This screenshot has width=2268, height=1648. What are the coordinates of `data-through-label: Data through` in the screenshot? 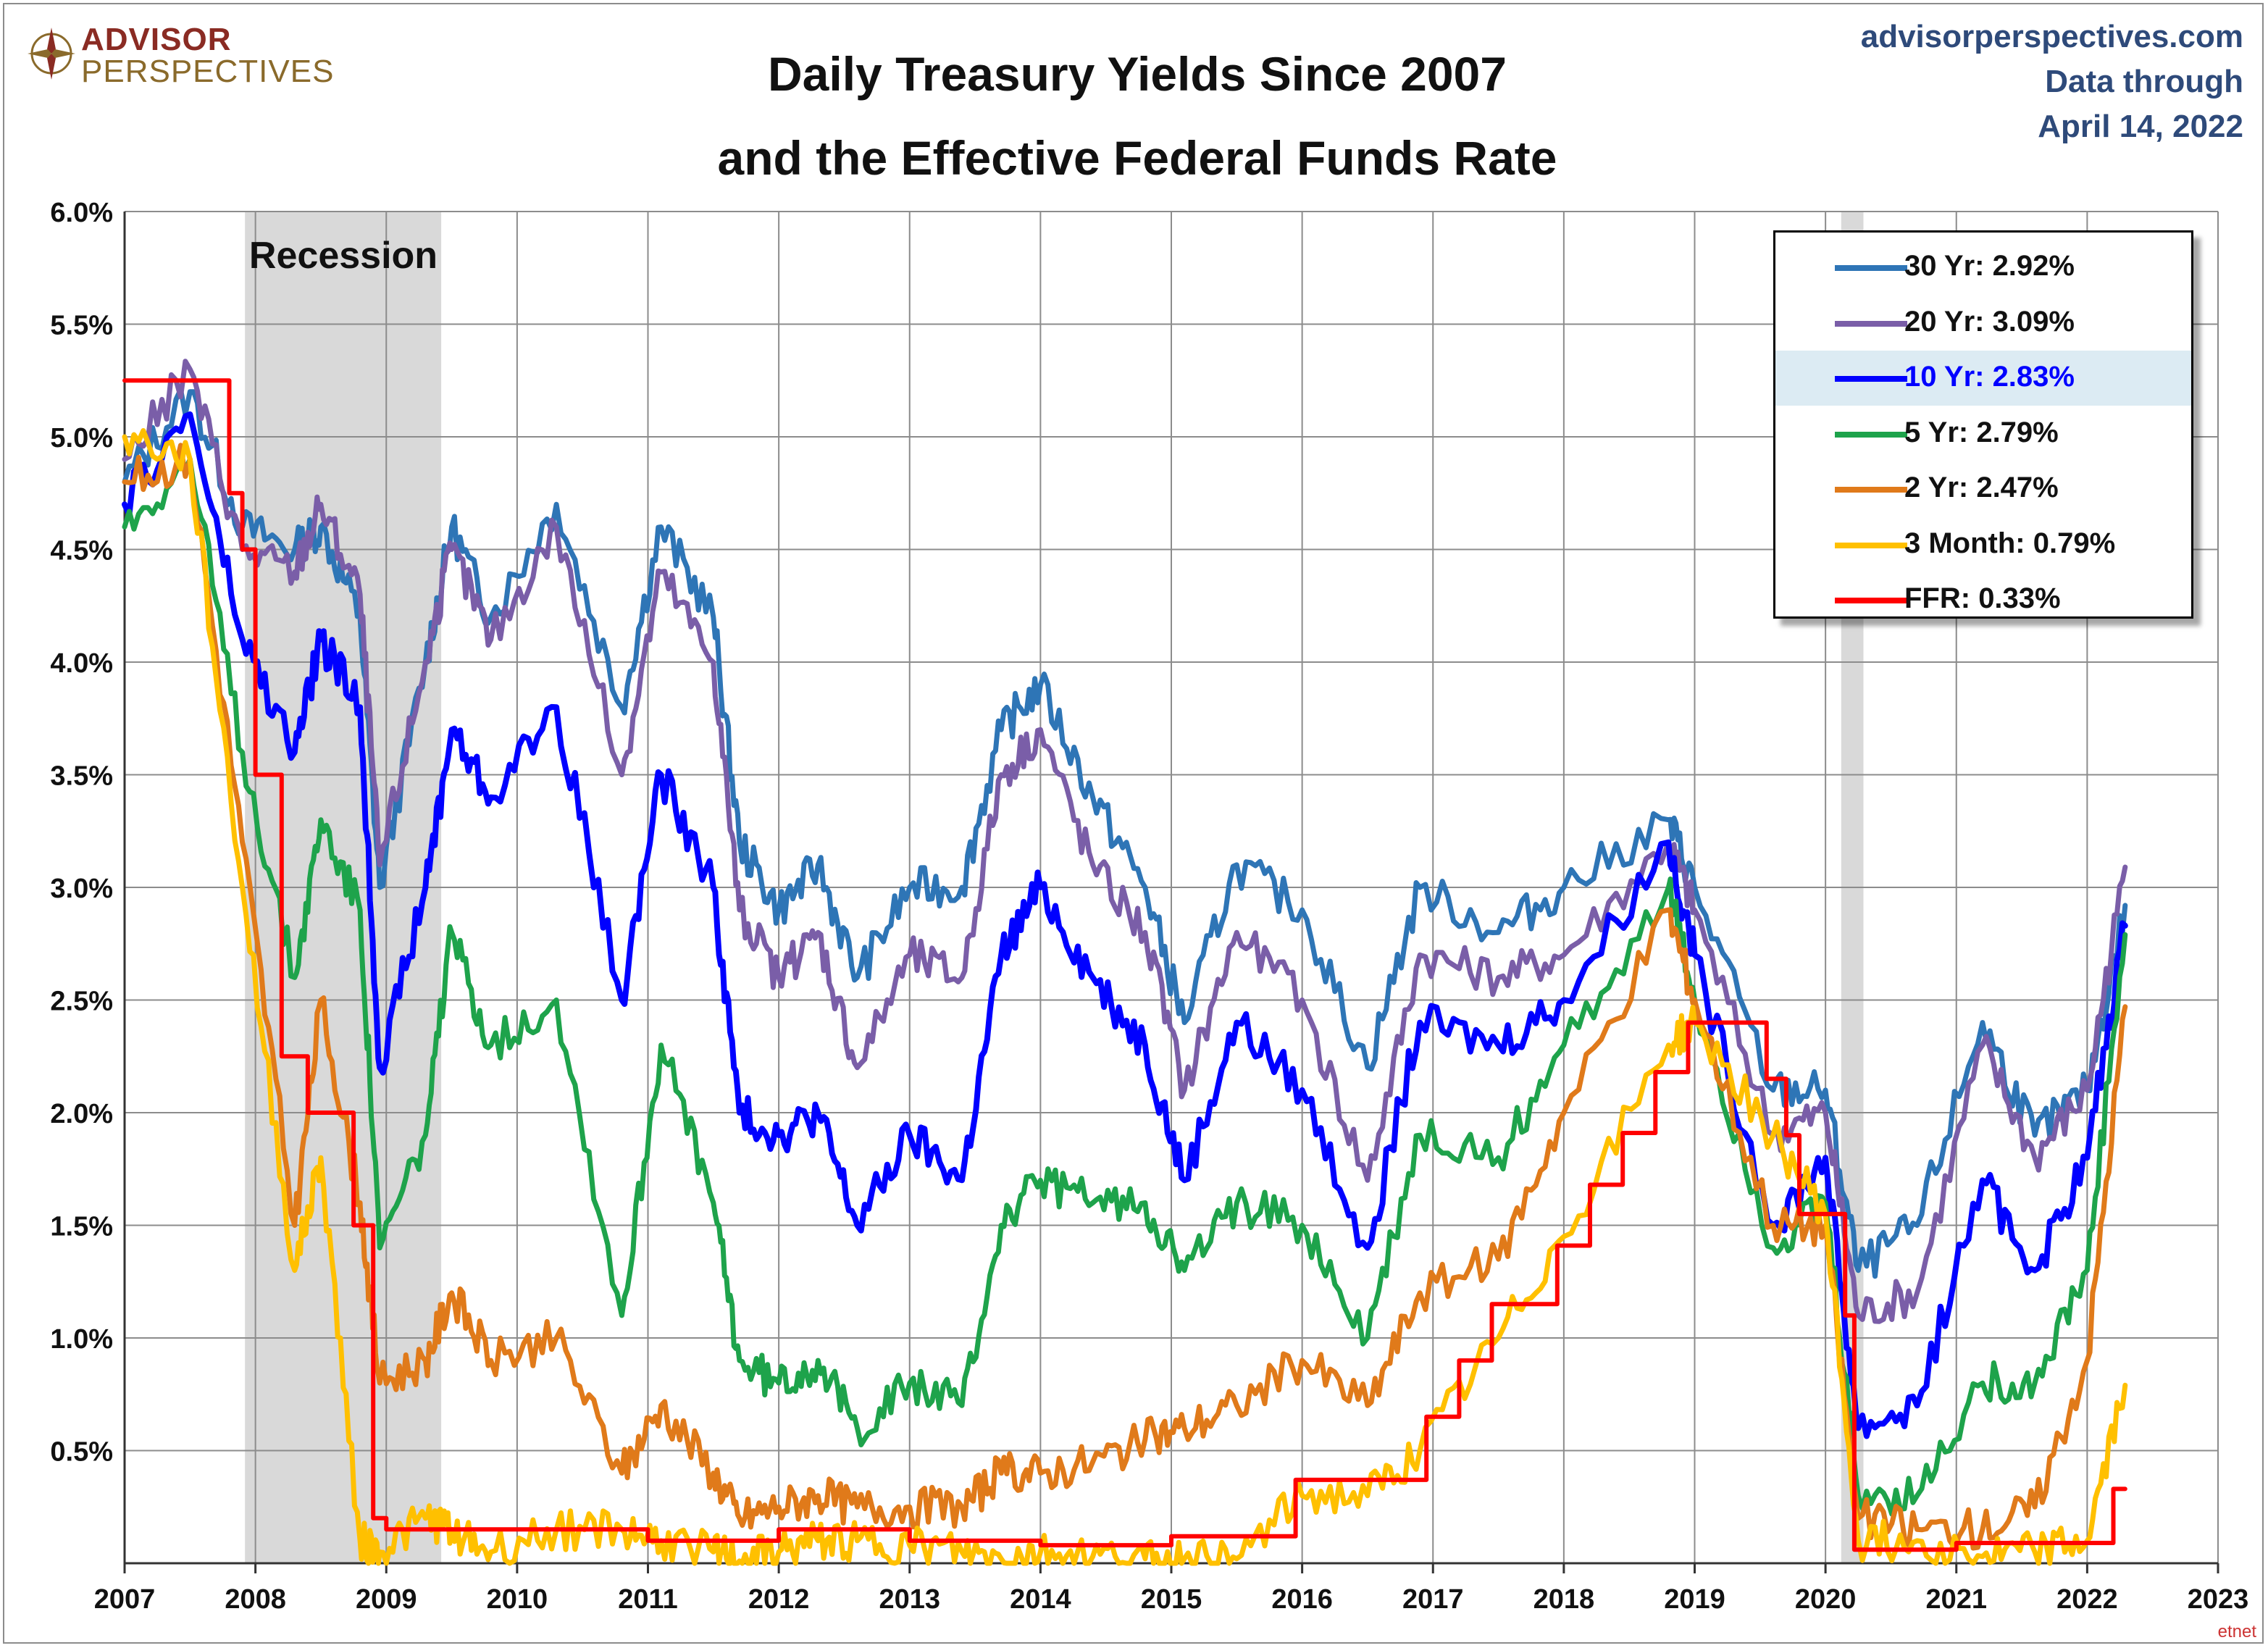 It's located at (2144, 81).